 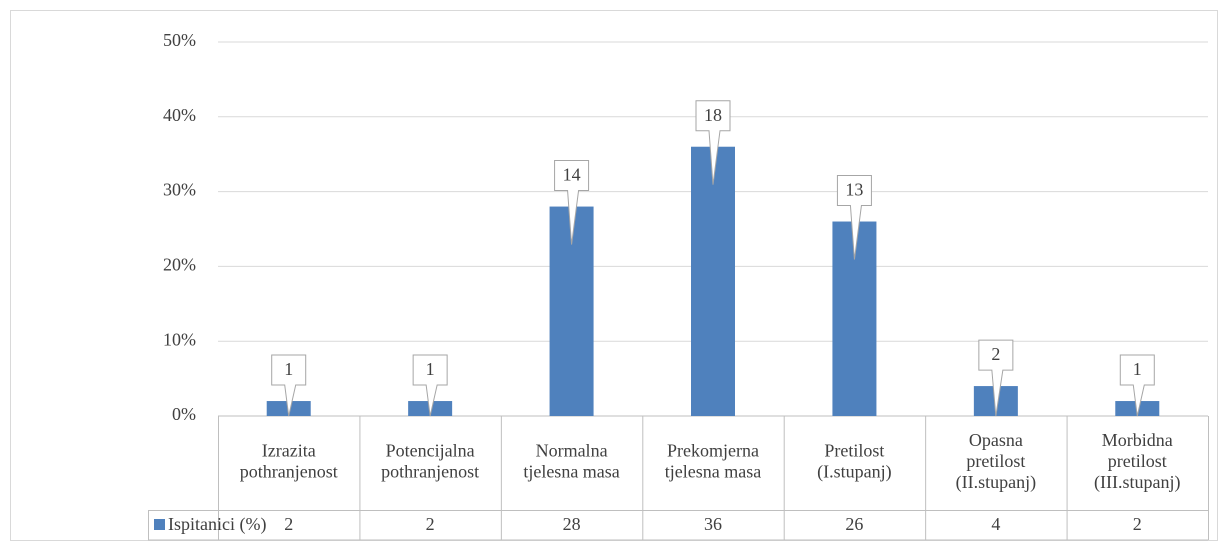 What do you see at coordinates (1137, 482) in the screenshot?
I see `x-tick-label: (III.stupanj)` at bounding box center [1137, 482].